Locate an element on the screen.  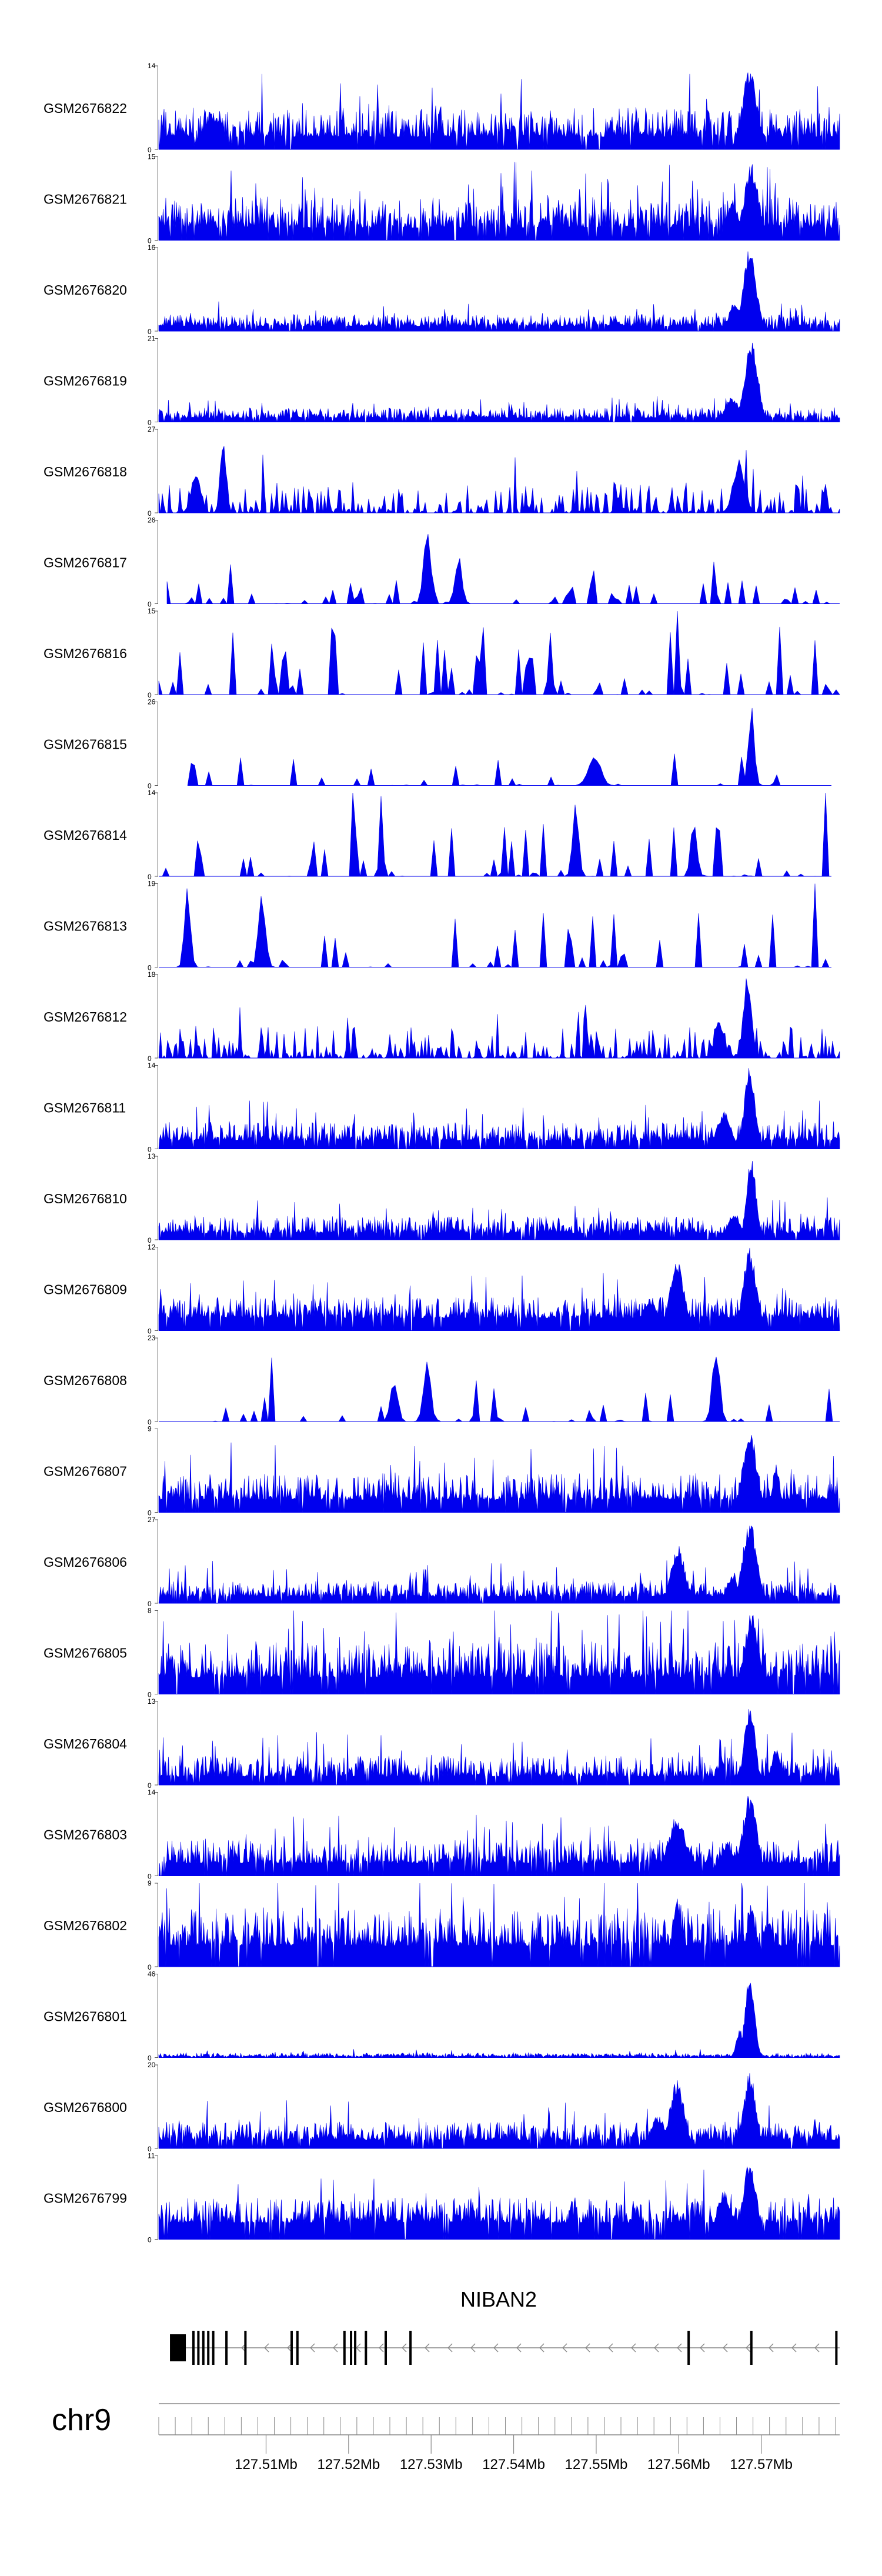
y-max-label: 11 is located at coordinates (151, 2156).